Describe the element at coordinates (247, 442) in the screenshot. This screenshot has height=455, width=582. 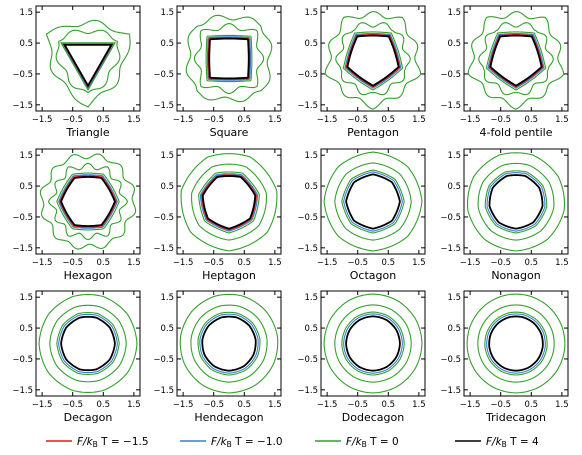
I see `legend-label-m10: F/kB T = −1.0` at that location.